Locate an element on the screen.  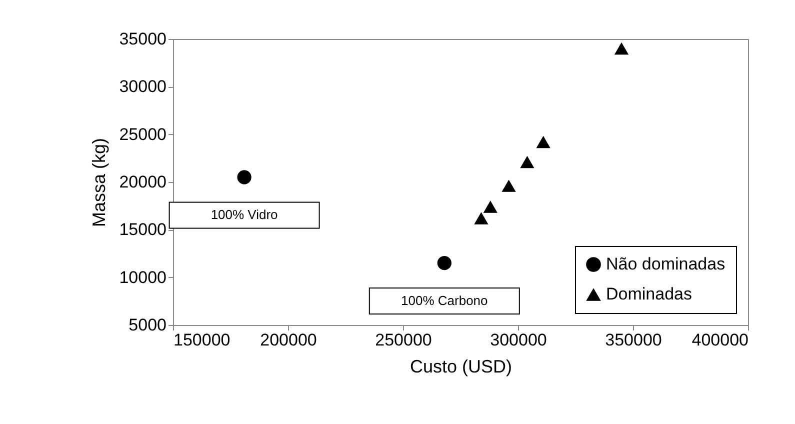
y-tick-label: 5000 is located at coordinates (147, 325).